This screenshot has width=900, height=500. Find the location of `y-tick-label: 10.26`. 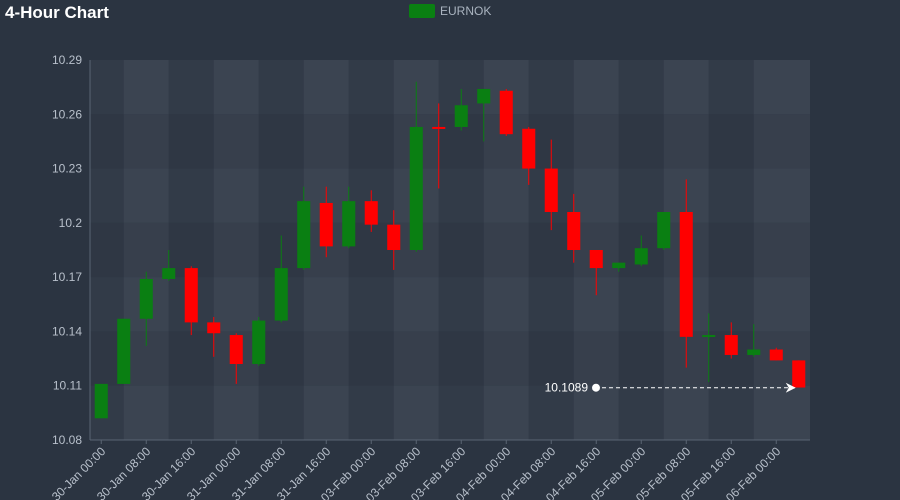

y-tick-label: 10.26 is located at coordinates (67, 114).